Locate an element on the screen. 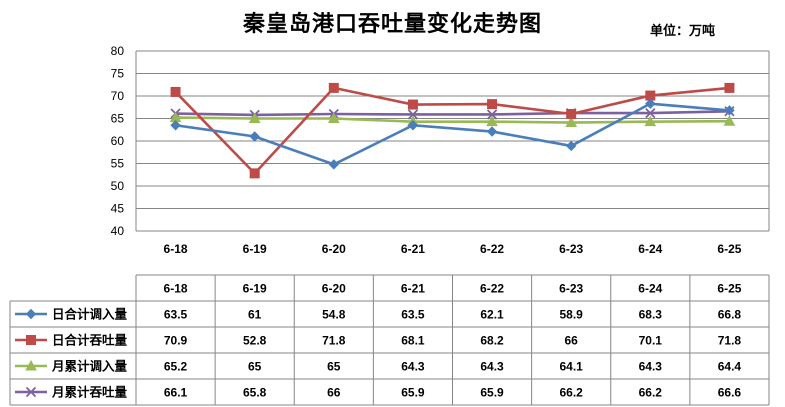 The image size is (785, 407). table-value-cell: 54.8 is located at coordinates (334, 315).